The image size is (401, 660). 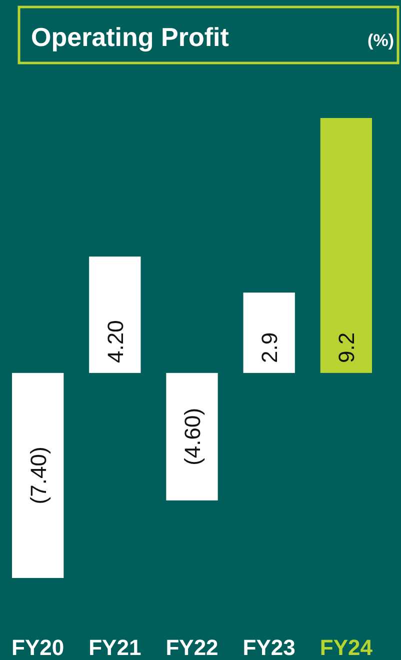 I want to click on chart-title: Operating Profit, so click(x=130, y=37).